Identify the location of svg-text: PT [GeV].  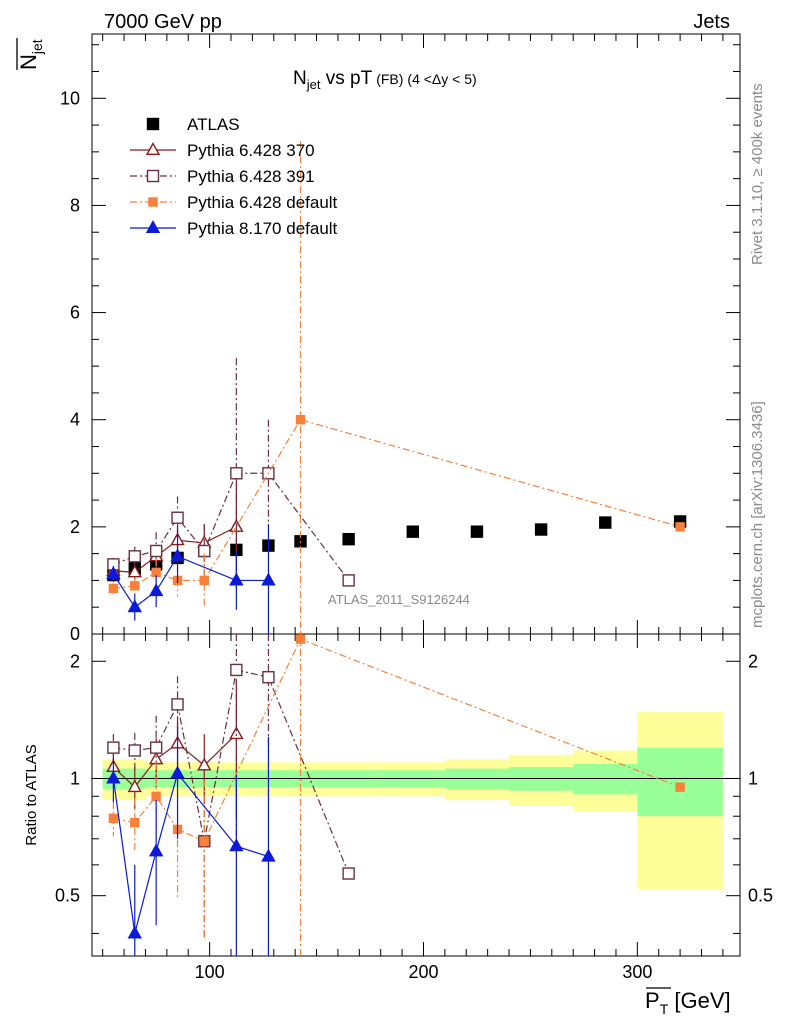
(688, 1002).